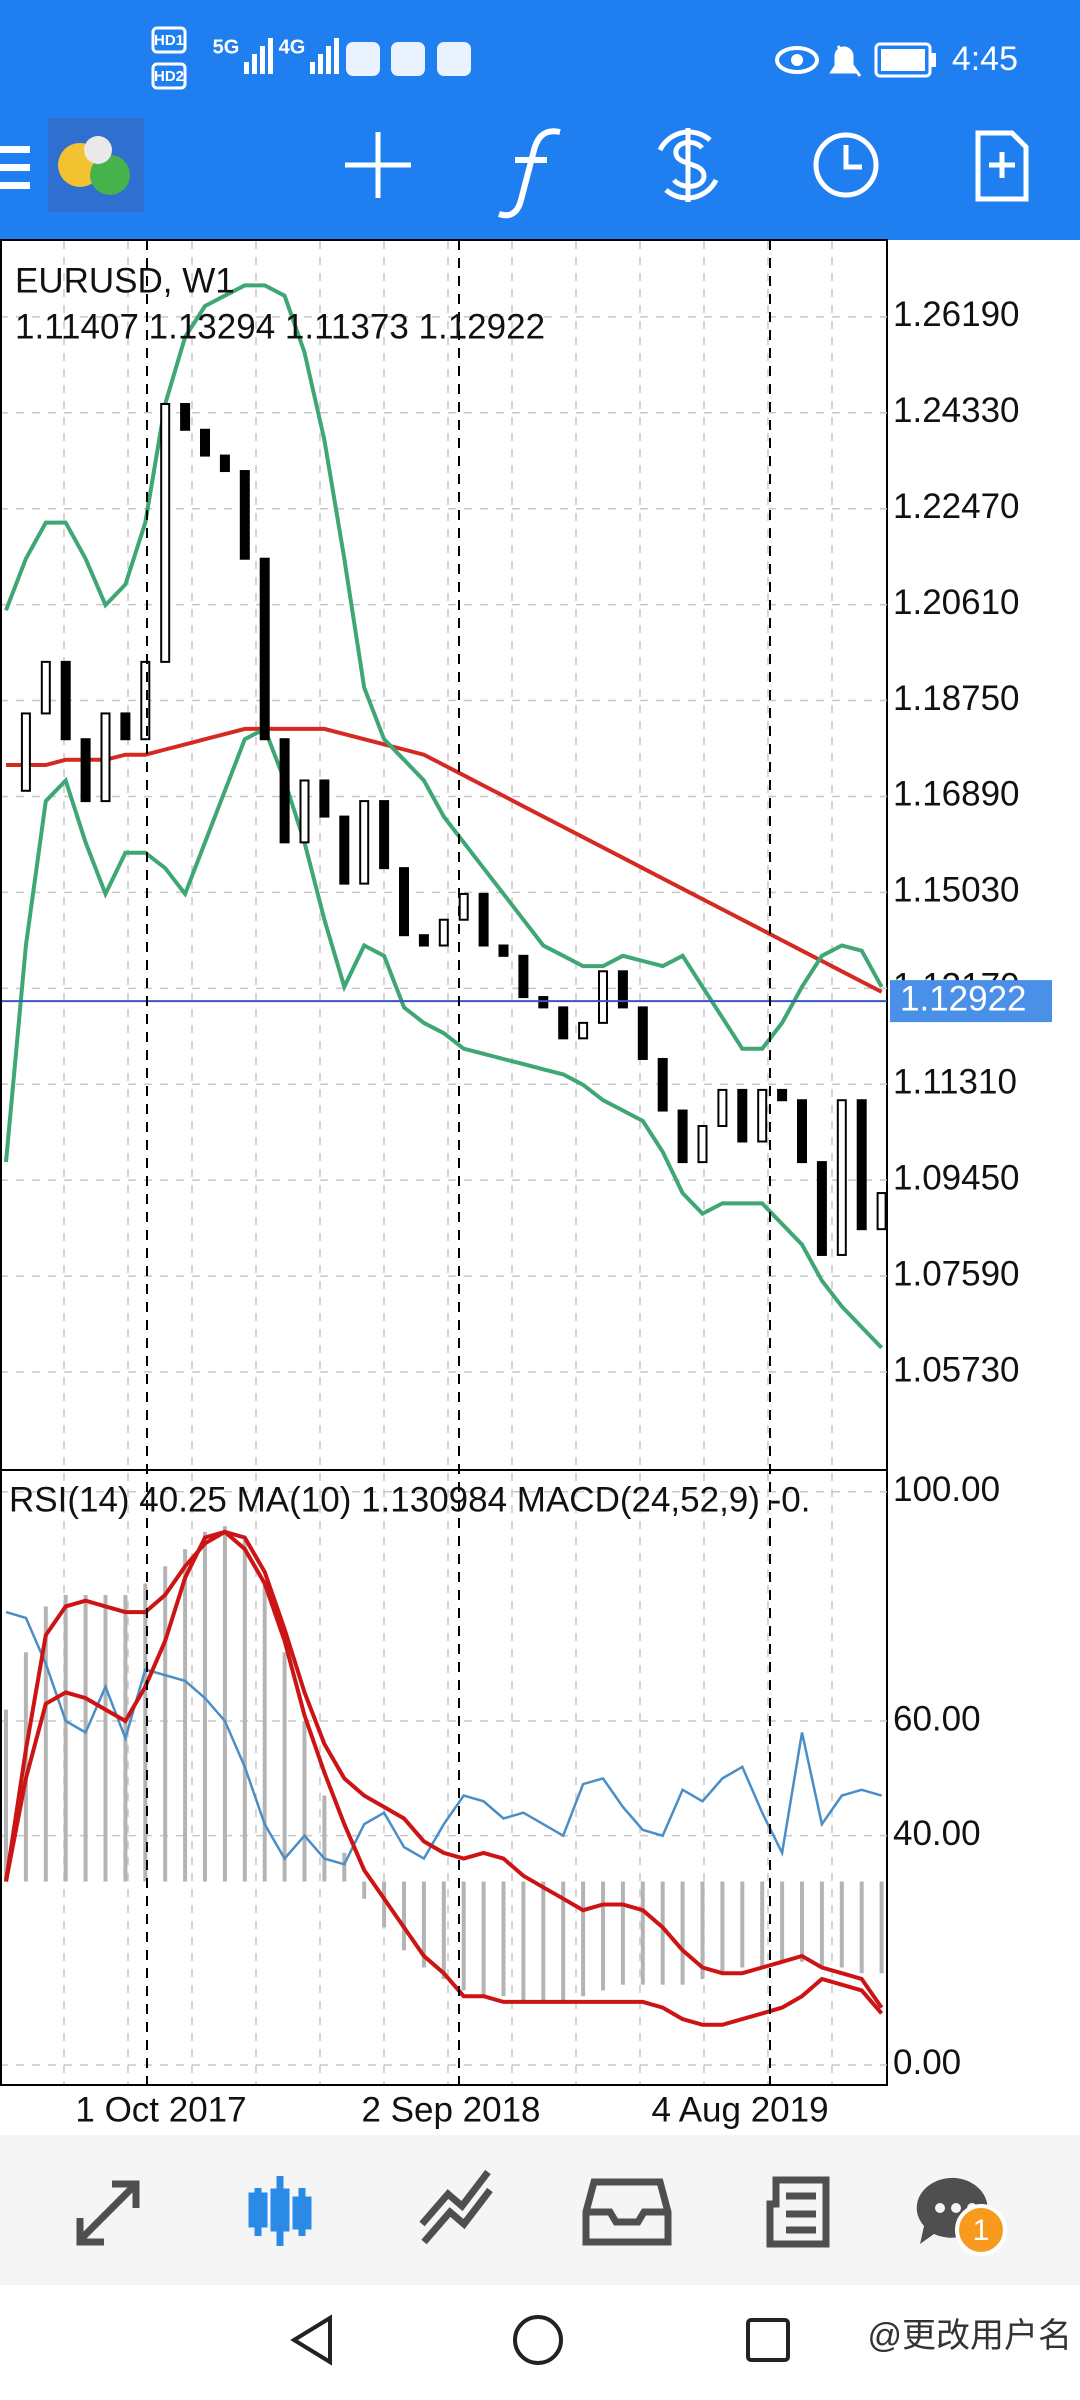  I want to click on badge-count: 1, so click(981, 2230).